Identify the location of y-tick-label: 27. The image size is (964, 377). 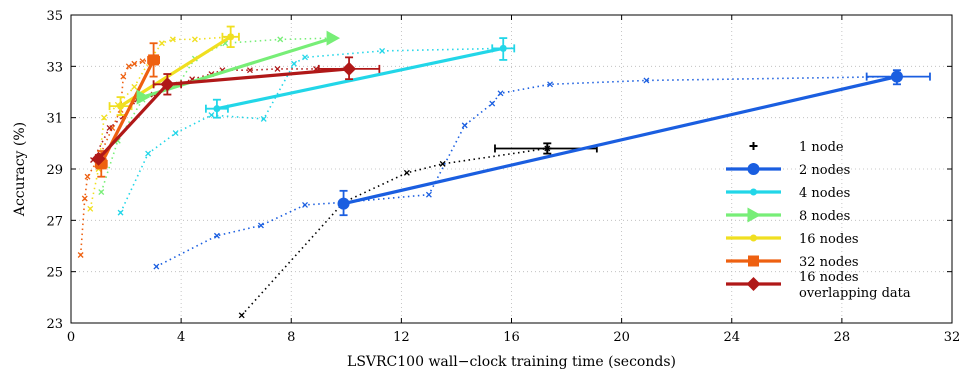
(54, 221).